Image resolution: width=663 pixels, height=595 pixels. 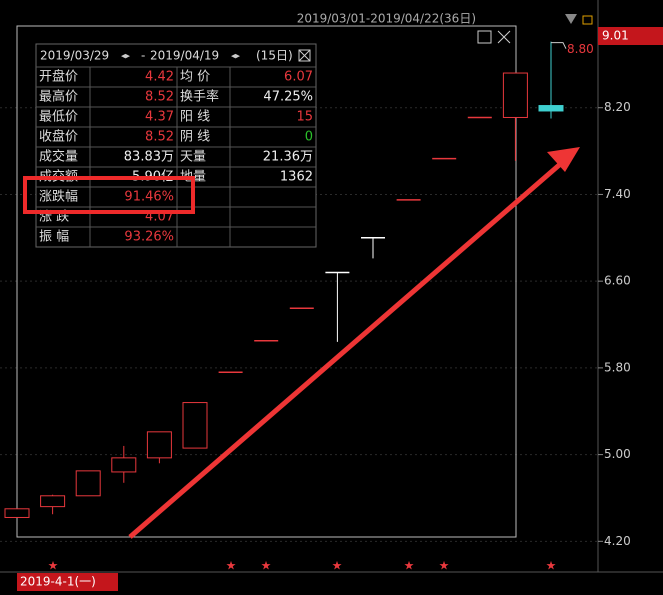 What do you see at coordinates (109, 195) in the screenshot?
I see `highlight-box` at bounding box center [109, 195].